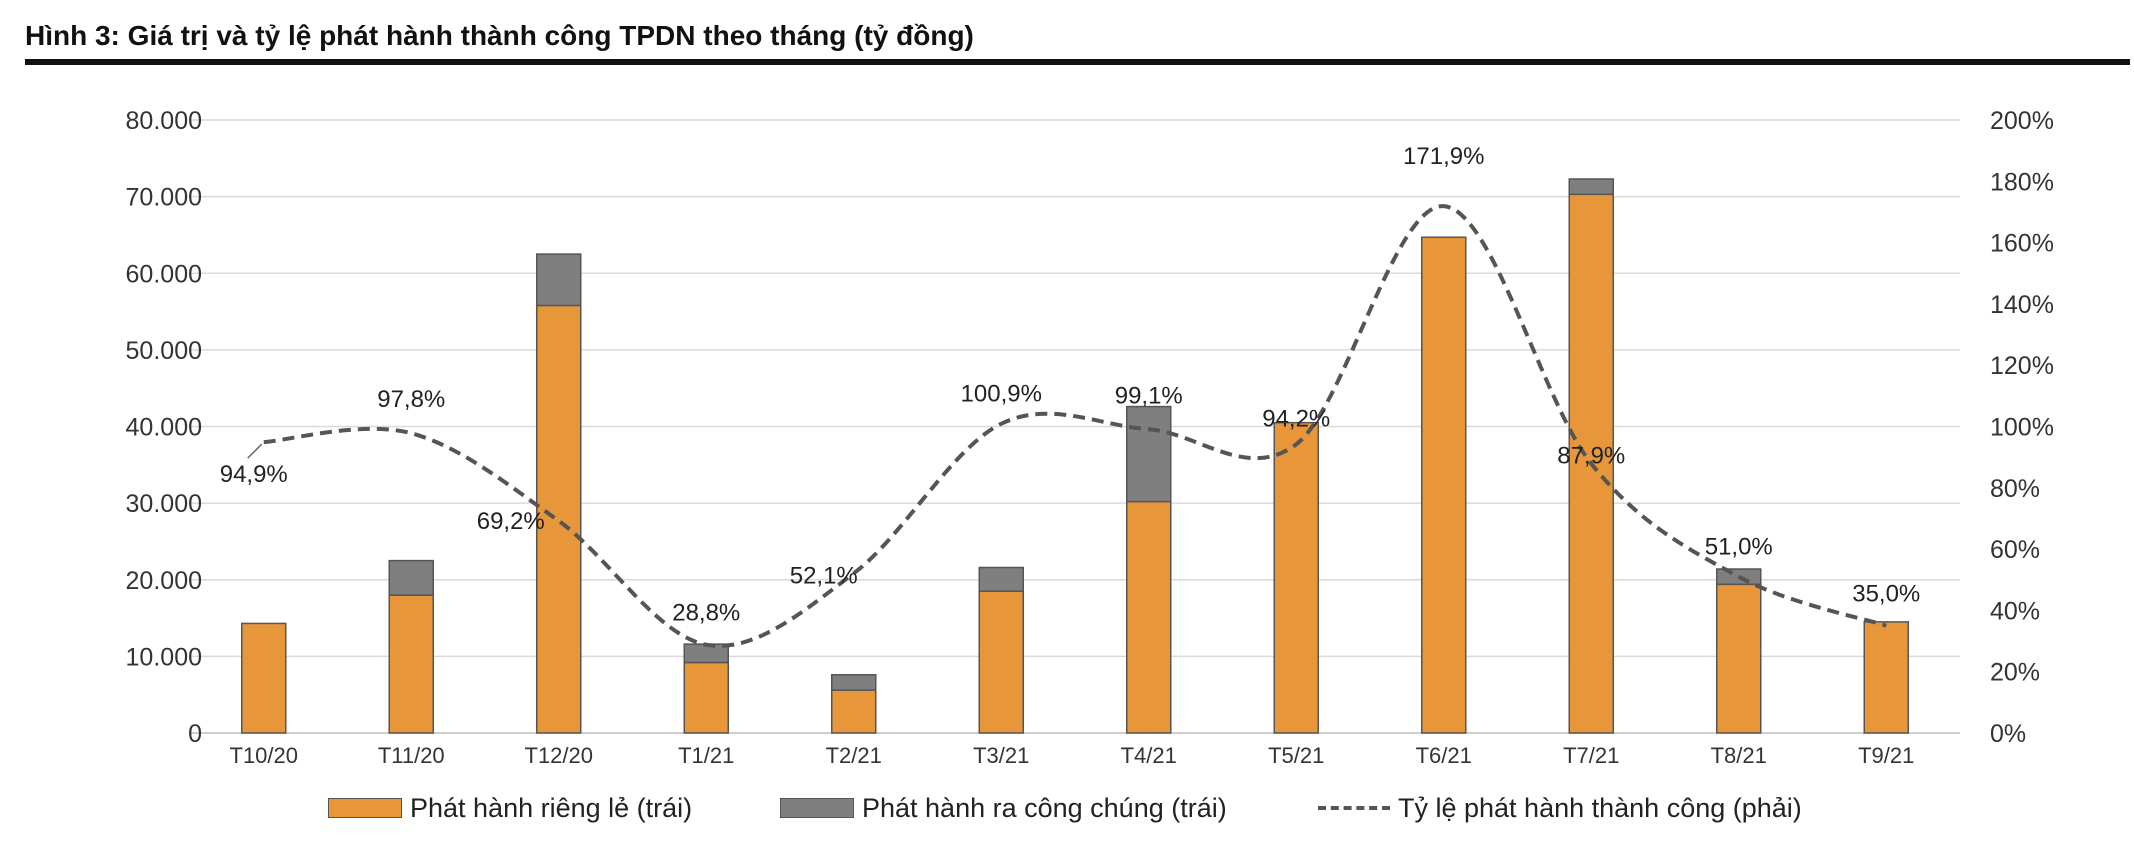 The image size is (2134, 850). Describe the element at coordinates (1739, 547) in the screenshot. I see `ratio-data-label: 51,0%` at that location.